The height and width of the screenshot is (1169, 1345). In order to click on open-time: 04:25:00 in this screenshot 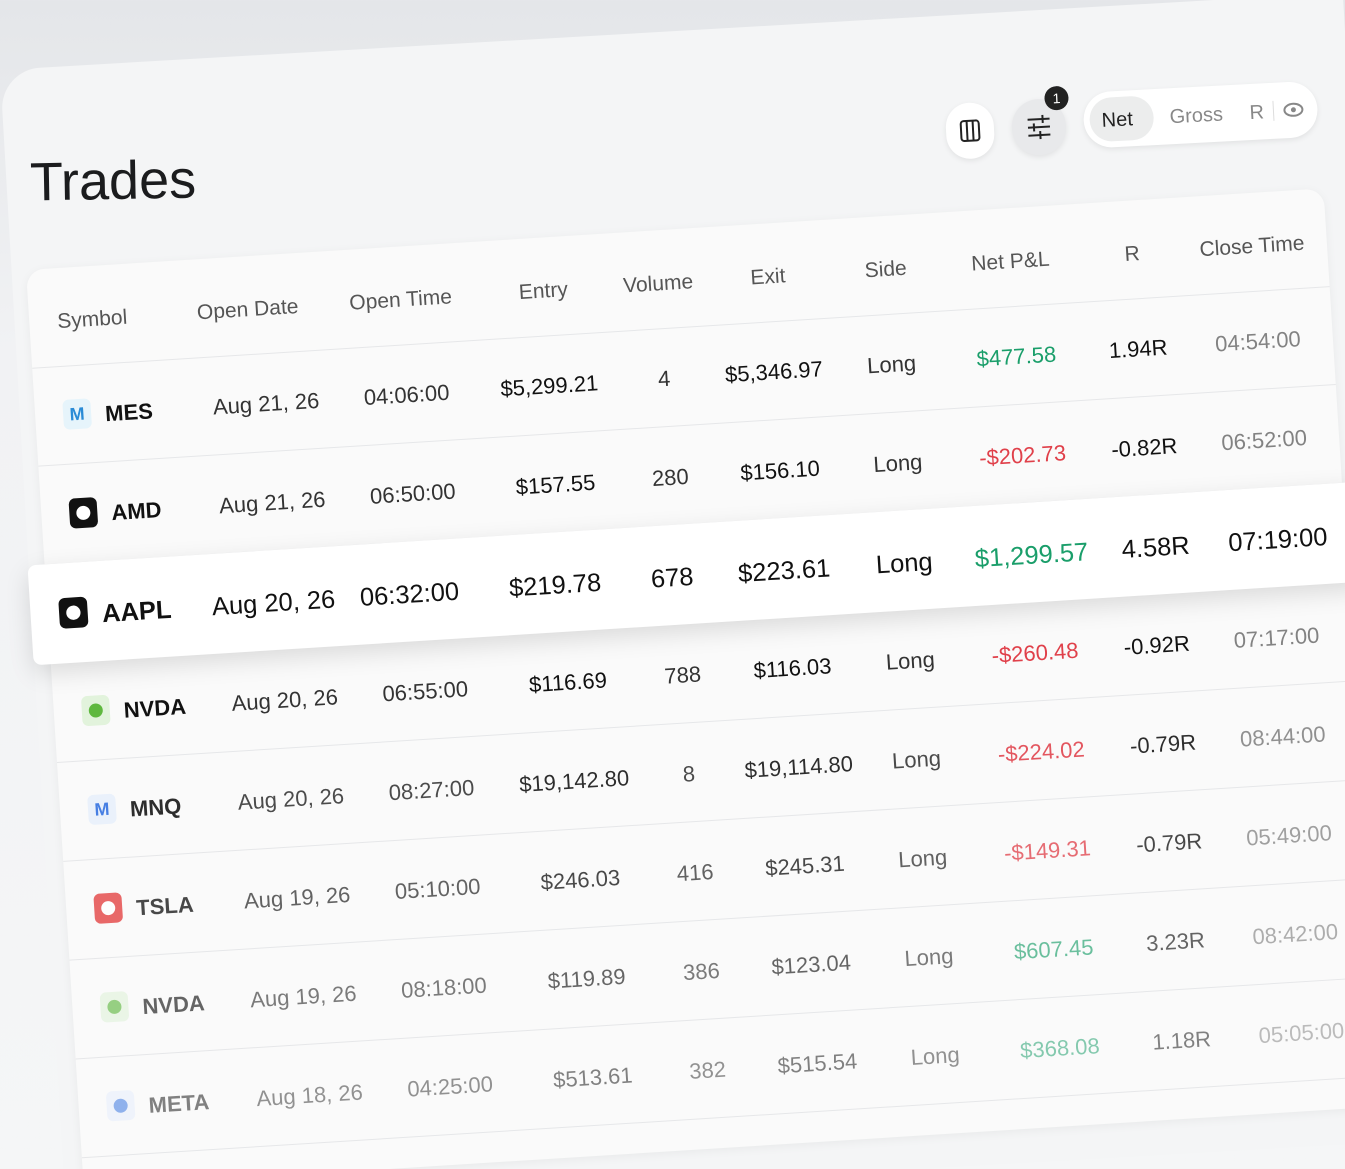, I will do `click(450, 1086)`.